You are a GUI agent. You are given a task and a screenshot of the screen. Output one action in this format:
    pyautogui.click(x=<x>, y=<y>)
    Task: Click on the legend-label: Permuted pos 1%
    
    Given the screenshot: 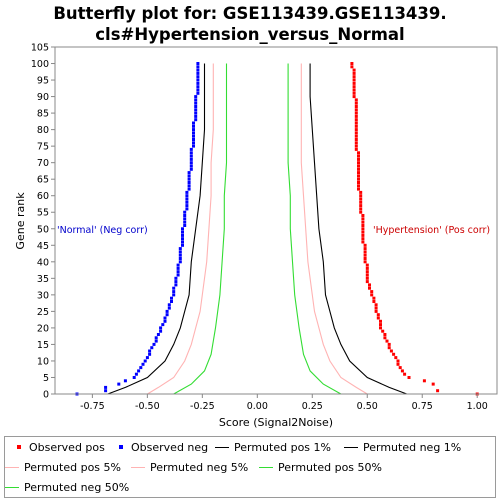 What is the action you would take?
    pyautogui.click(x=282, y=447)
    